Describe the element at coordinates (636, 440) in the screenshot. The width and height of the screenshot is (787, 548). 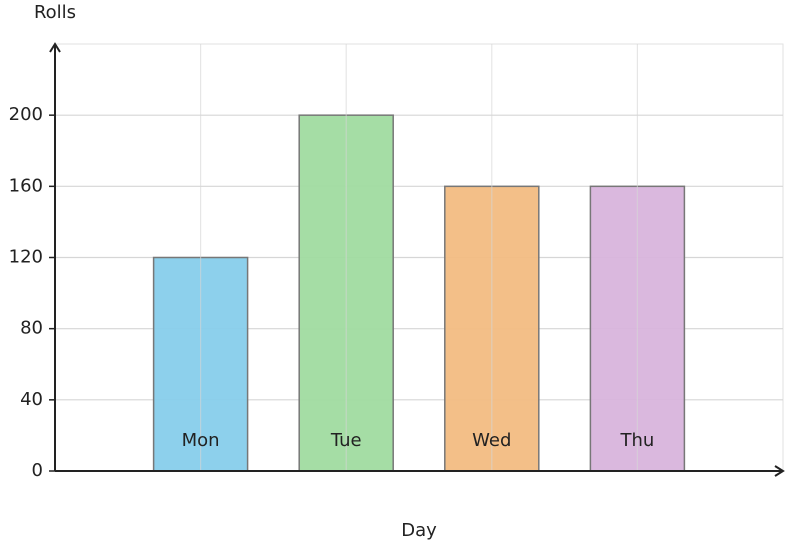
I see `x-tick-label: Thu` at that location.